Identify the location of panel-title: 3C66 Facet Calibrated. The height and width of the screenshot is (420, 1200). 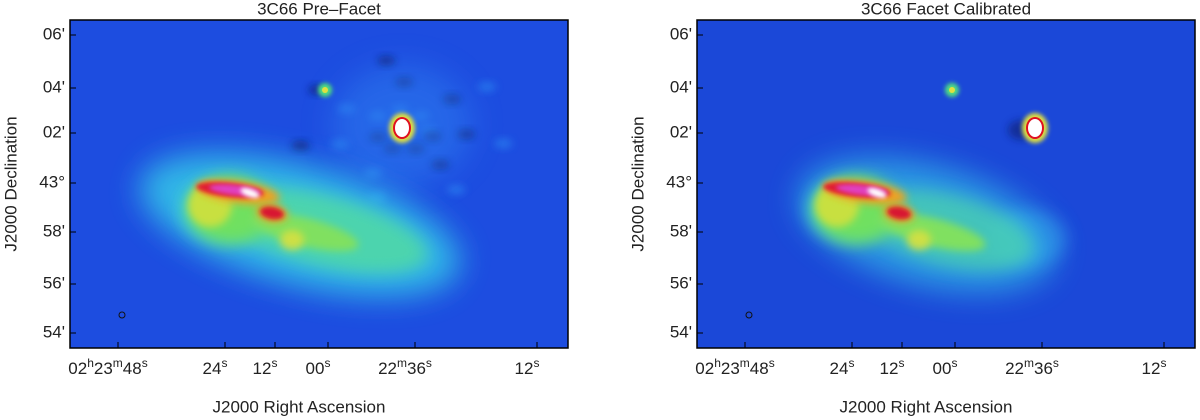
(946, 9).